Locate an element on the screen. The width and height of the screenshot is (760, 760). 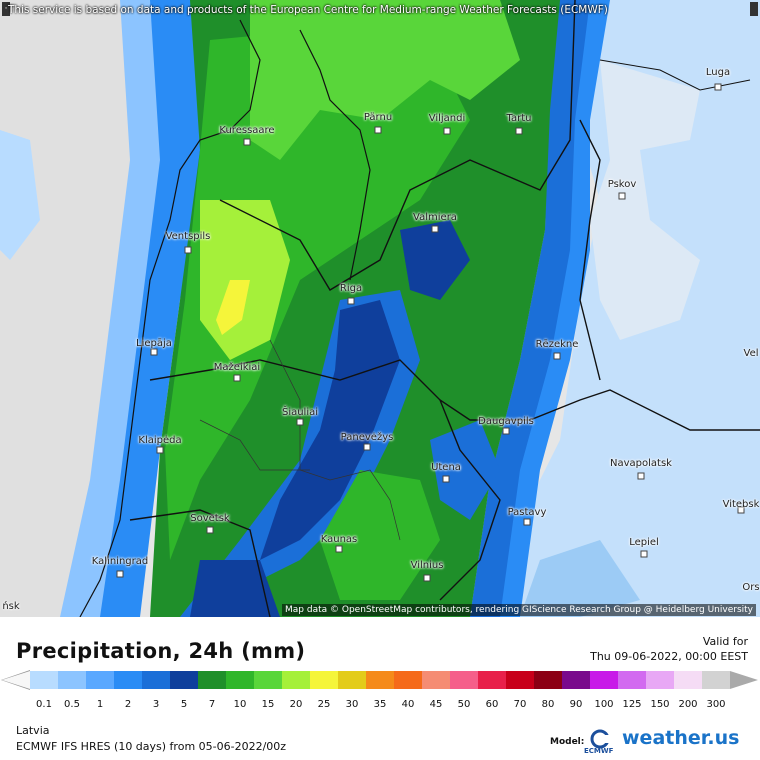
city-label: Valmiera is located at coordinates (435, 217).